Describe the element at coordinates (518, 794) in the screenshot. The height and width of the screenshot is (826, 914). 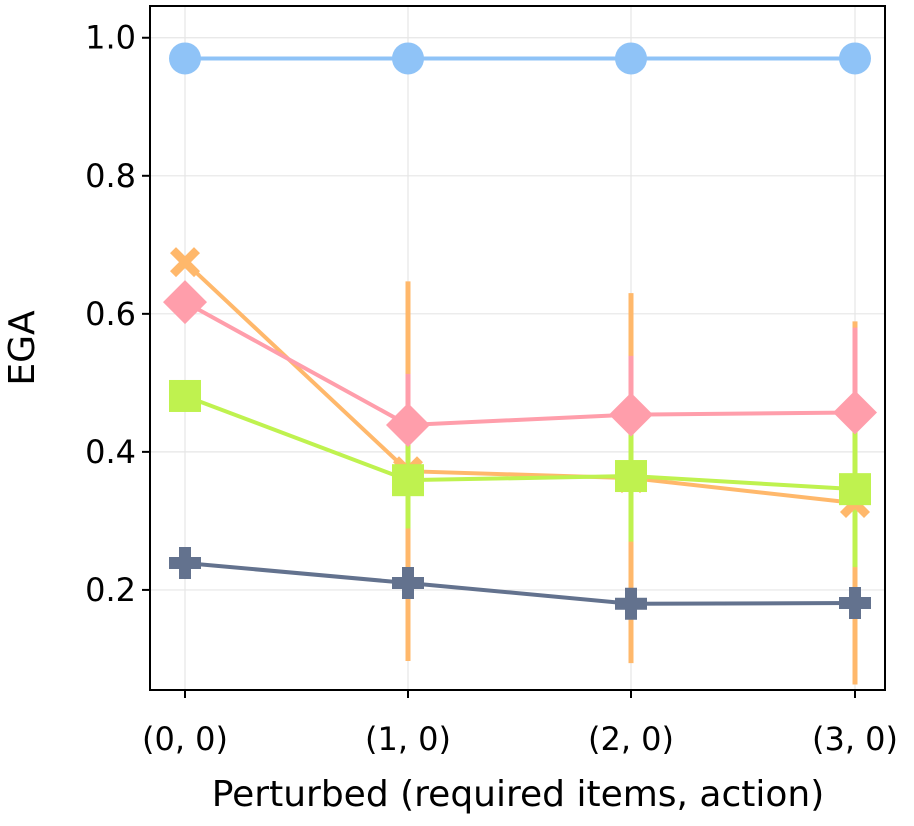
I see `x-axis-label: Perturbed (required items, action)` at that location.